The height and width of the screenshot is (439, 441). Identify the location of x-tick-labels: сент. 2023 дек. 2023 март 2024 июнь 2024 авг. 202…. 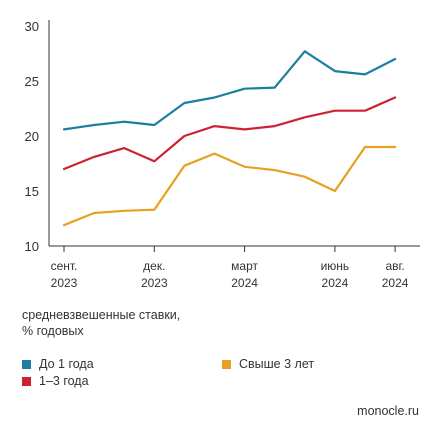
(230, 268).